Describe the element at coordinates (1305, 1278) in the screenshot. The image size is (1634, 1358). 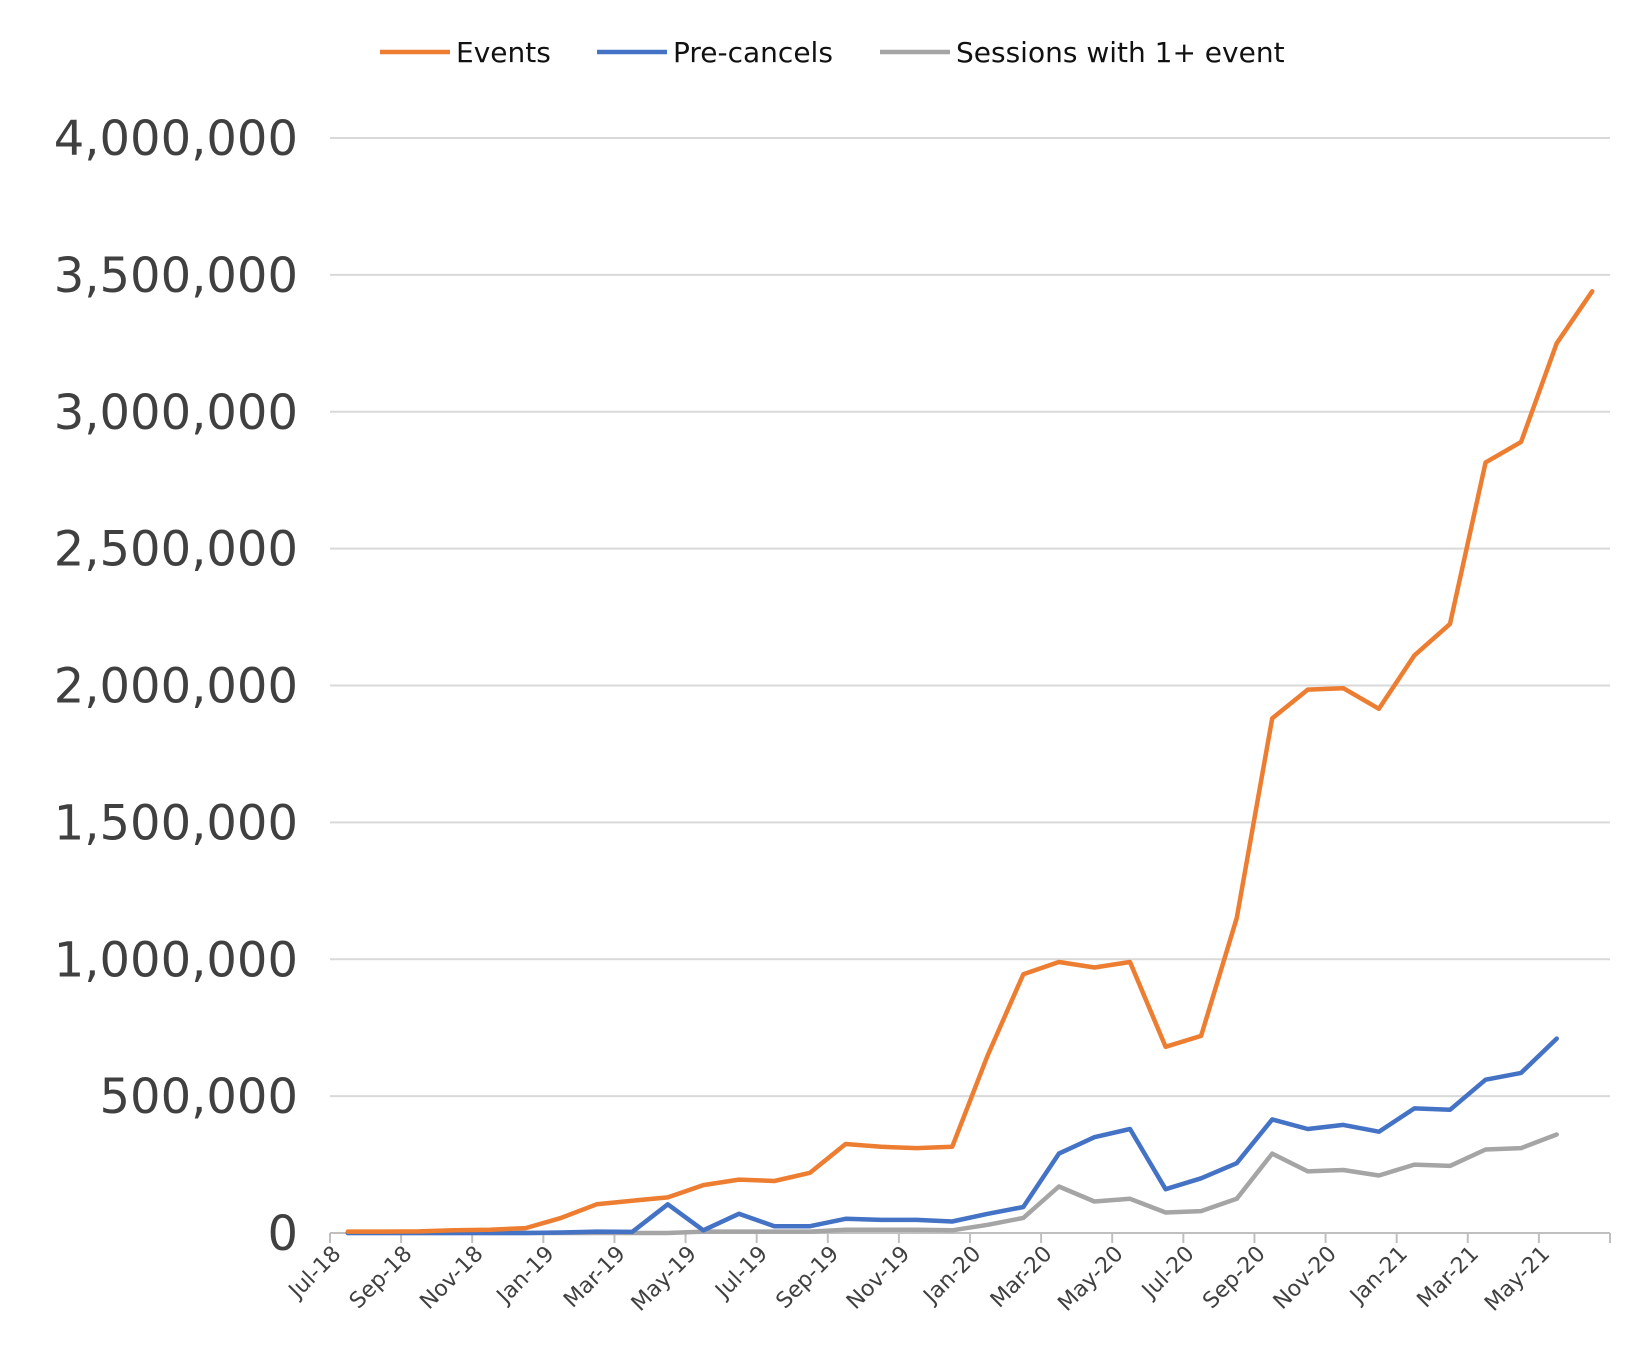
I see `x-tick-label: Nov-20` at that location.